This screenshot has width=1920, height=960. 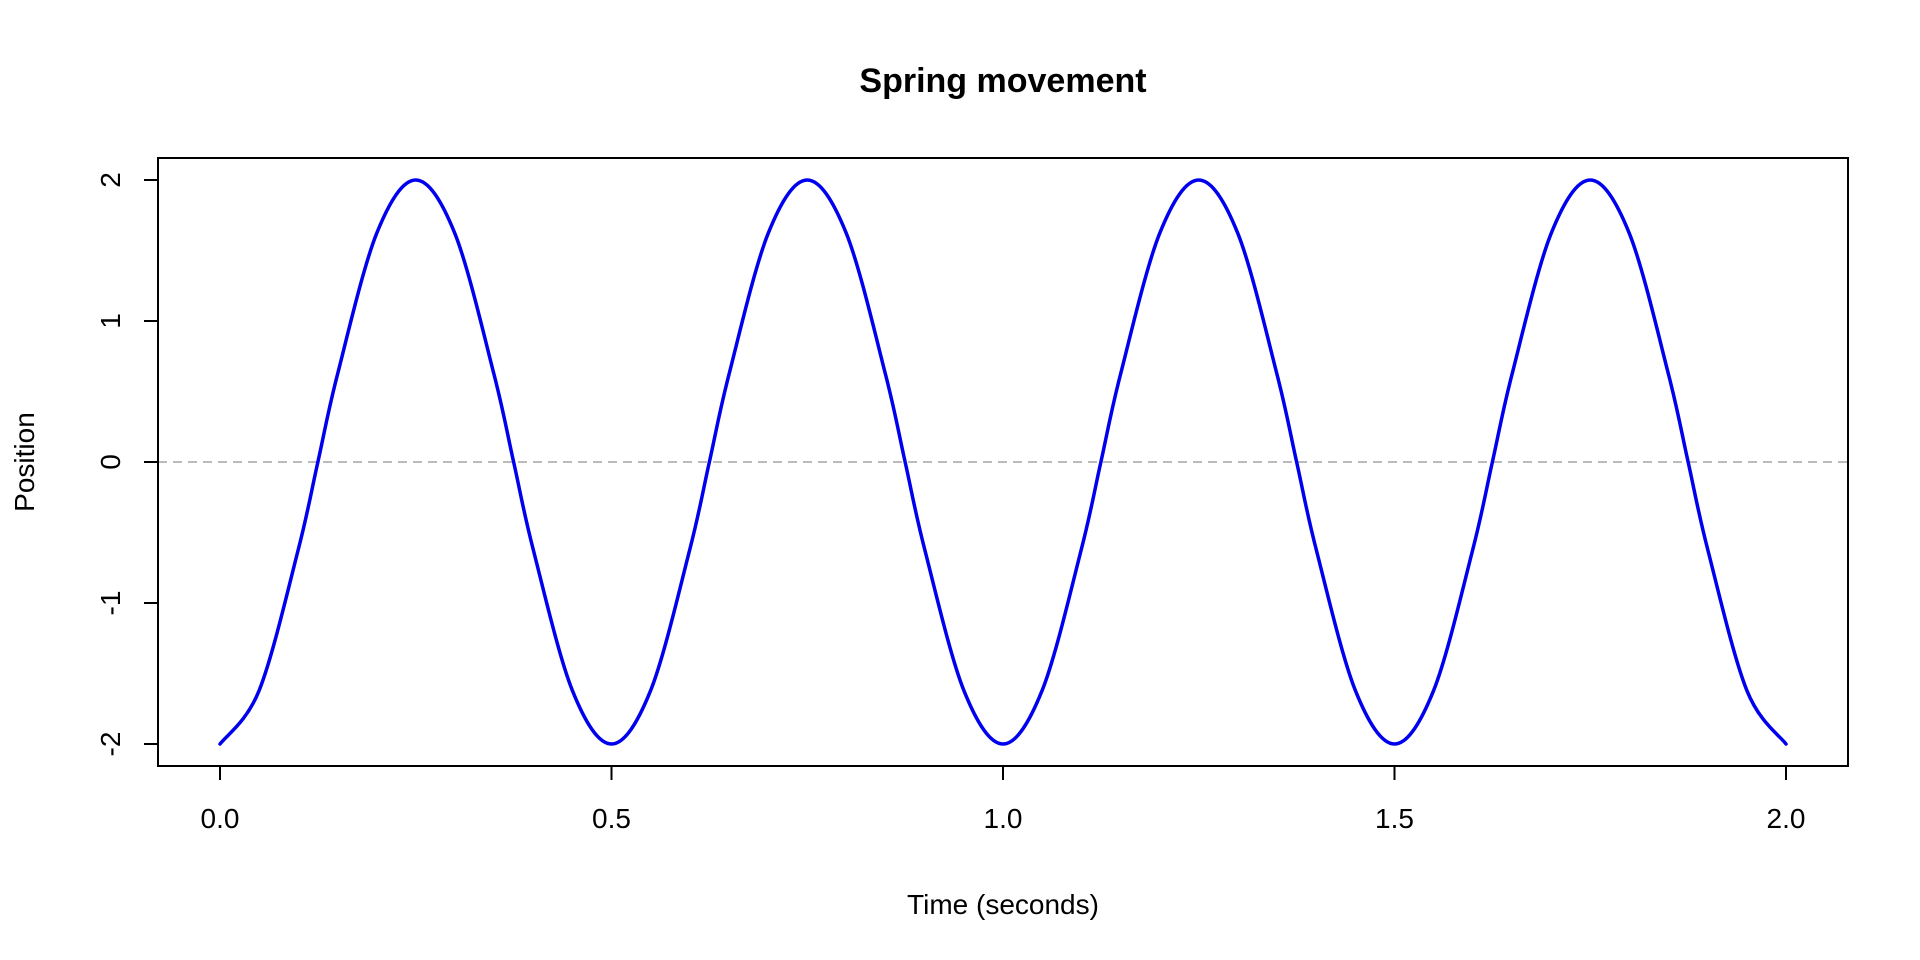 I want to click on y-tick-label: 1, so click(x=110, y=321).